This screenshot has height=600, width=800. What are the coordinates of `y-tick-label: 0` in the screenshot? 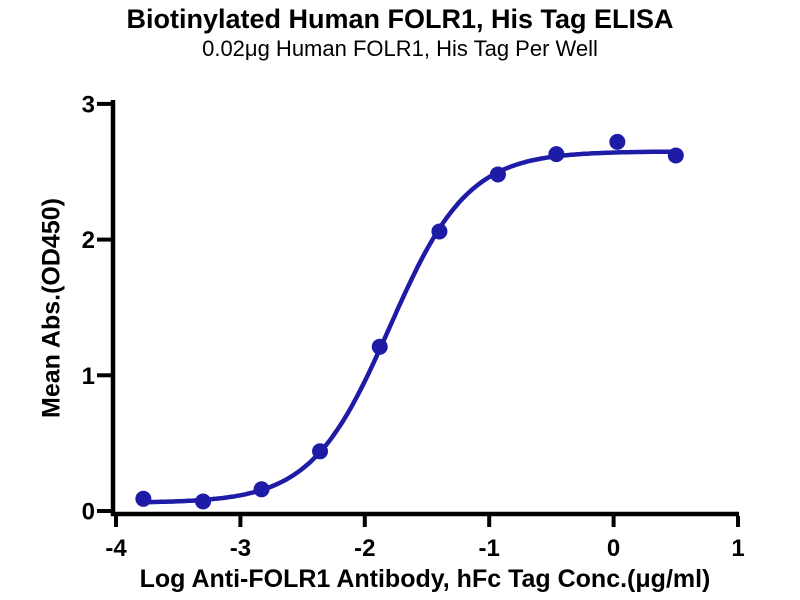 It's located at (88, 512).